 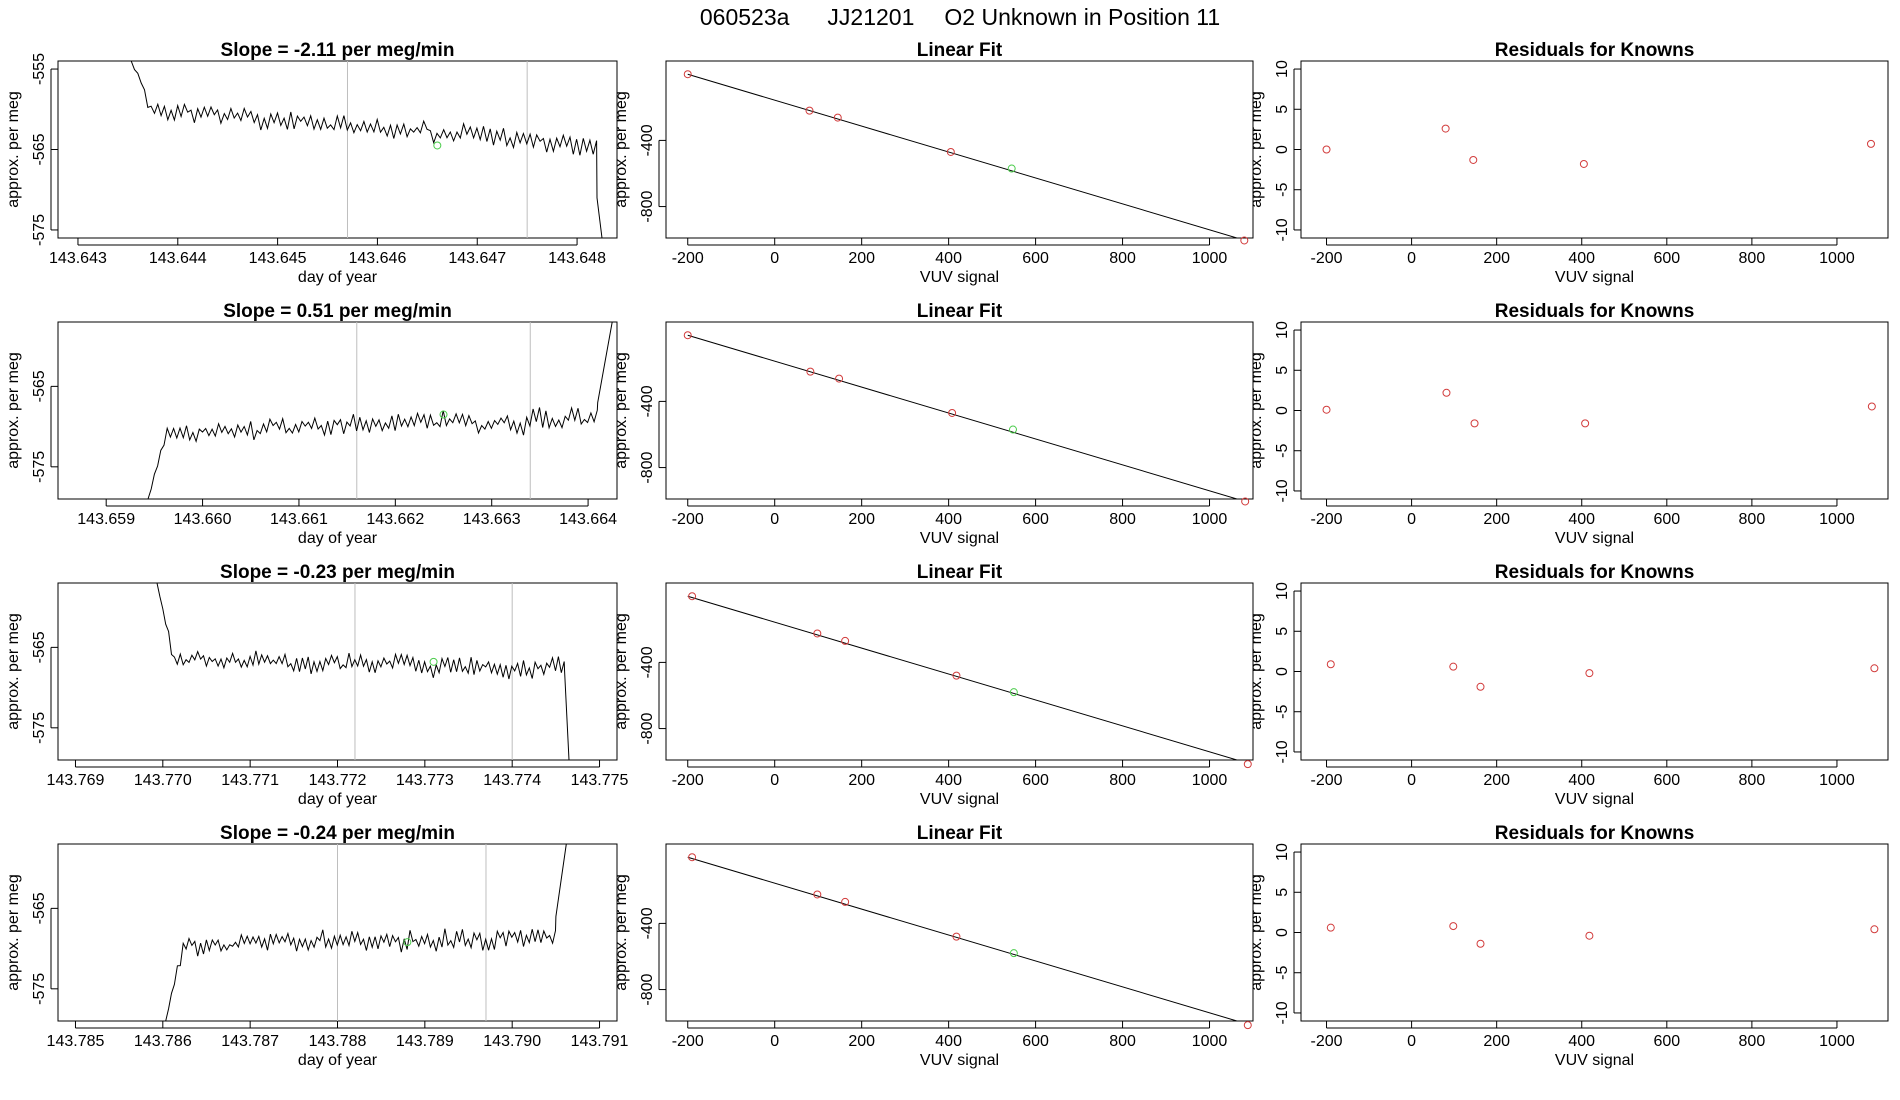 What do you see at coordinates (1837, 780) in the screenshot?
I see `residuals-r3-xtick-label: 1000` at bounding box center [1837, 780].